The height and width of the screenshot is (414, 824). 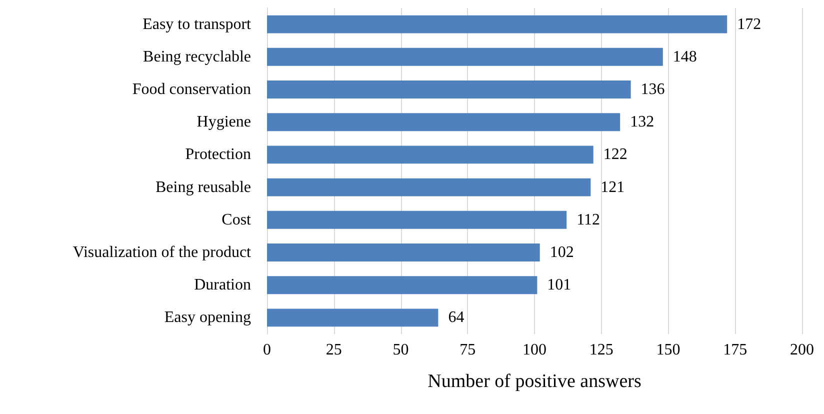 What do you see at coordinates (588, 219) in the screenshot?
I see `data-label: 112` at bounding box center [588, 219].